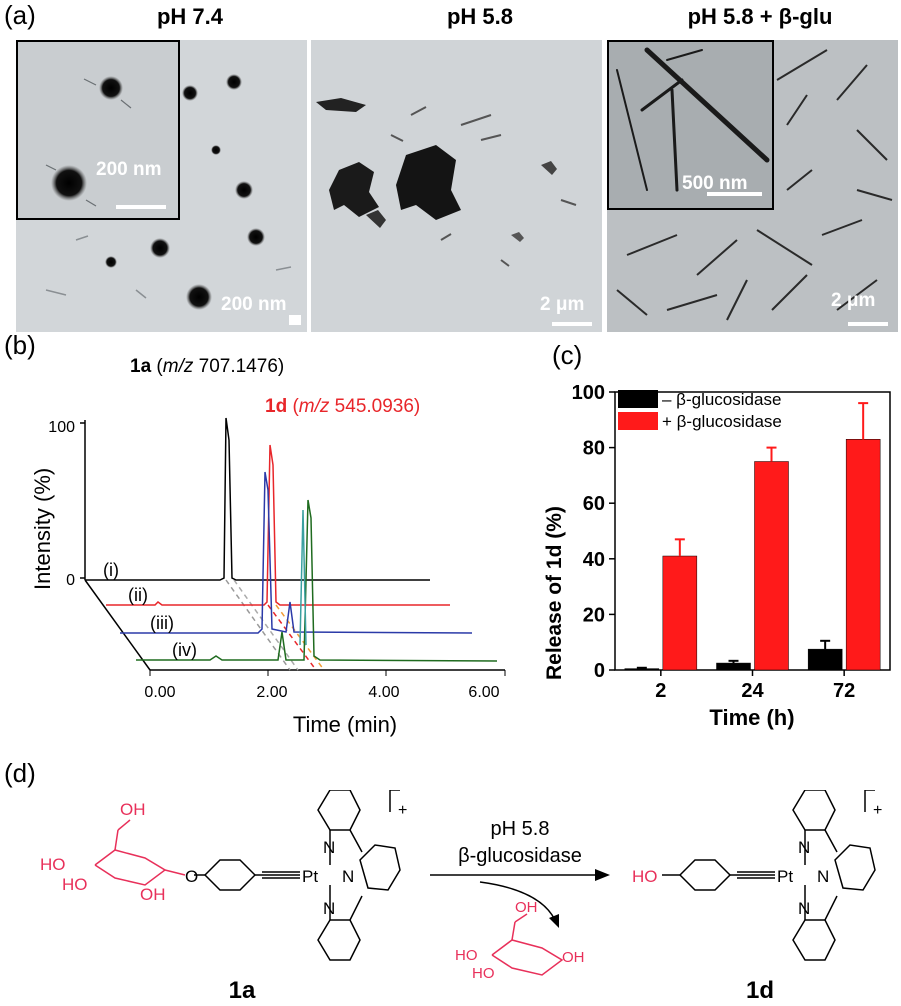 Image resolution: width=901 pixels, height=1006 pixels. I want to click on panel-a-title-1: pH 7.4, so click(190, 16).